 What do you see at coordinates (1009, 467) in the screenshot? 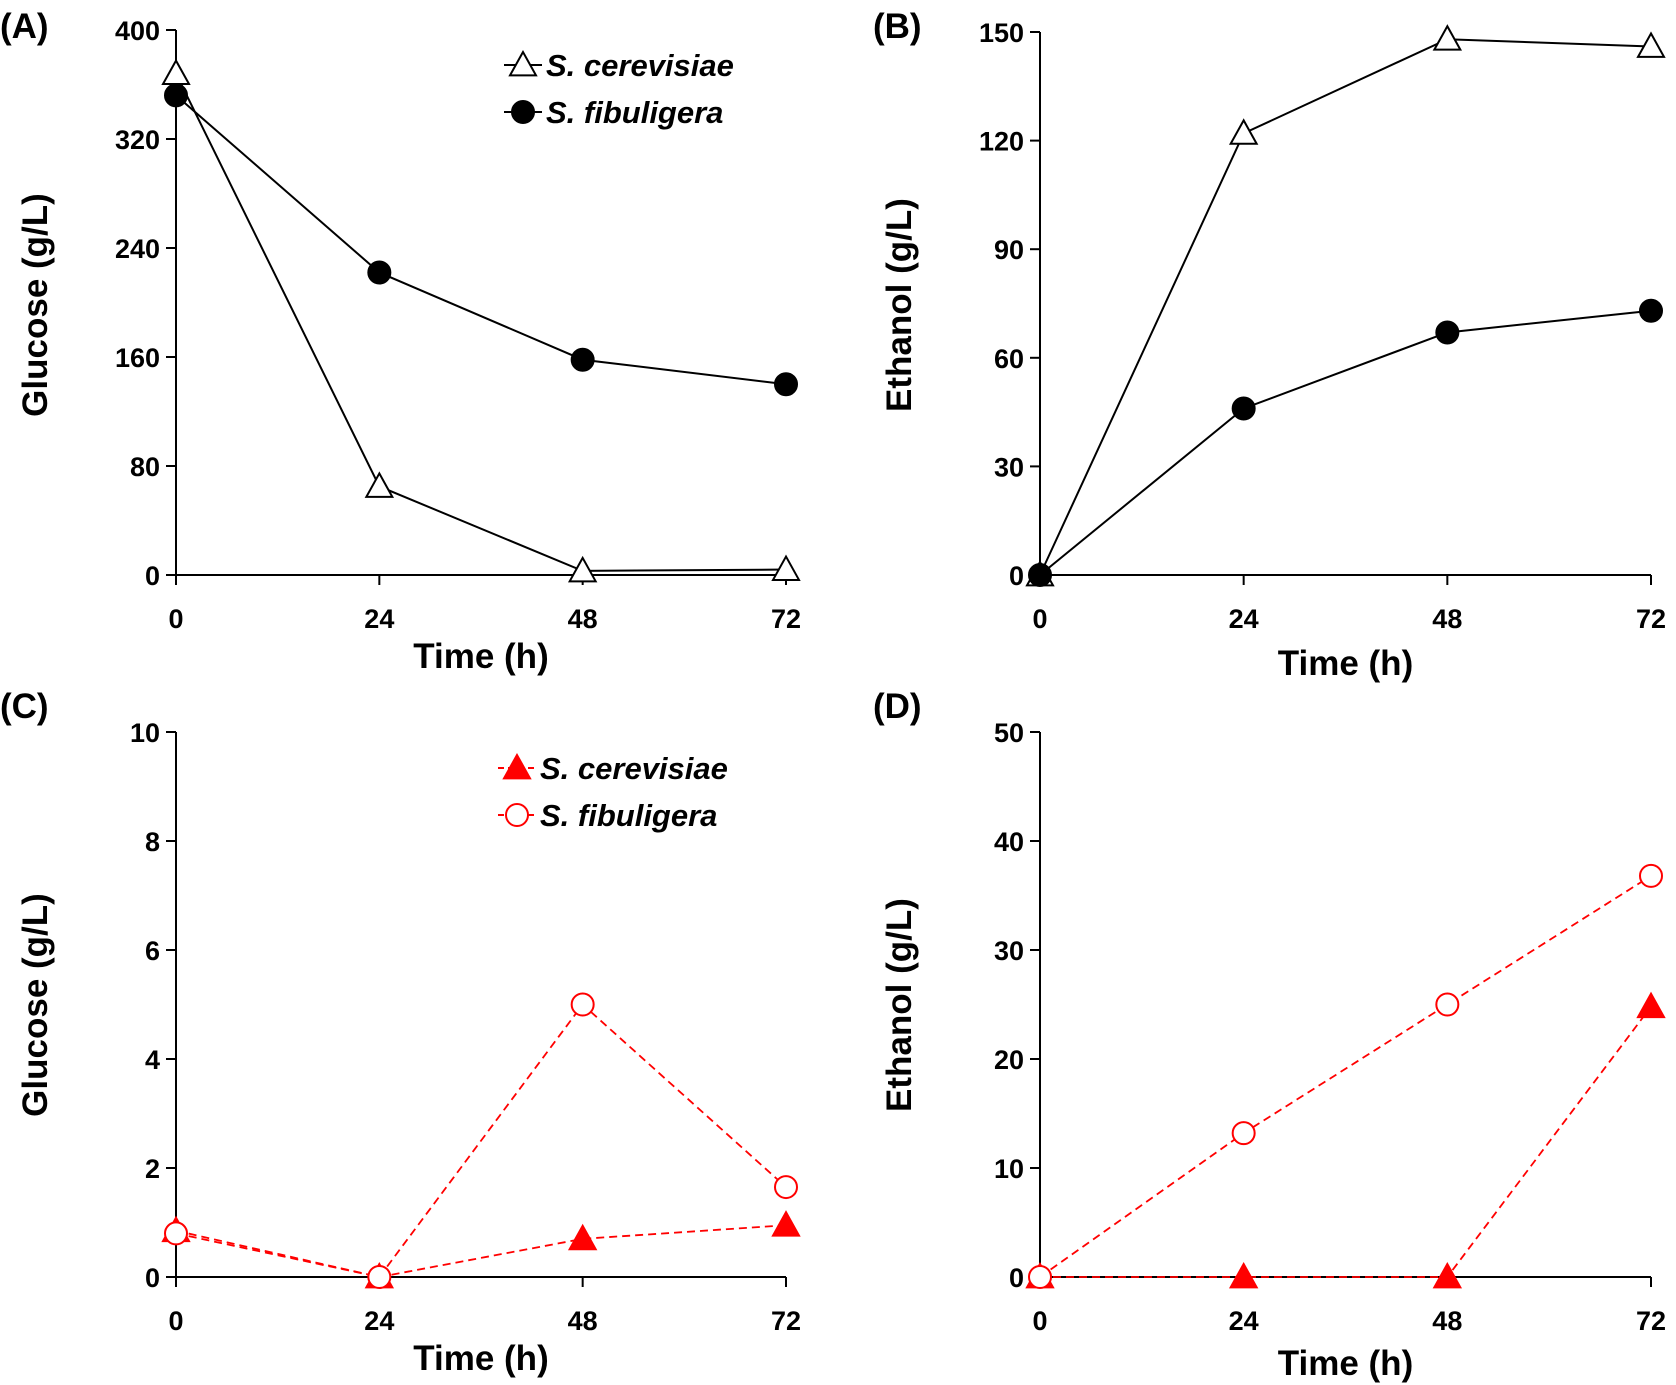
I see `panel-b-y-tick-label: 30` at bounding box center [1009, 467].